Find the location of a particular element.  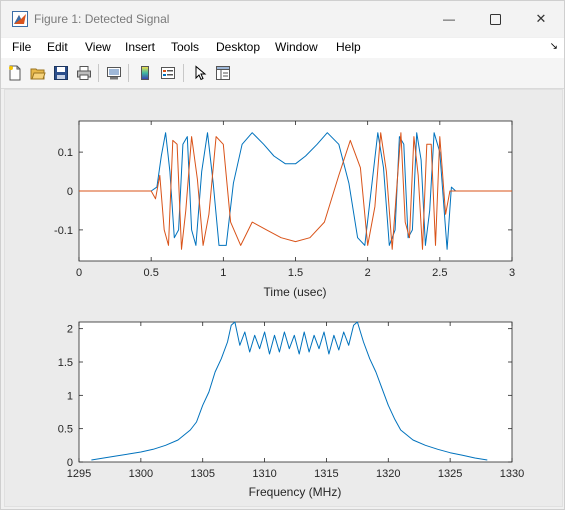

insert-legend-button is located at coordinates (168, 73).